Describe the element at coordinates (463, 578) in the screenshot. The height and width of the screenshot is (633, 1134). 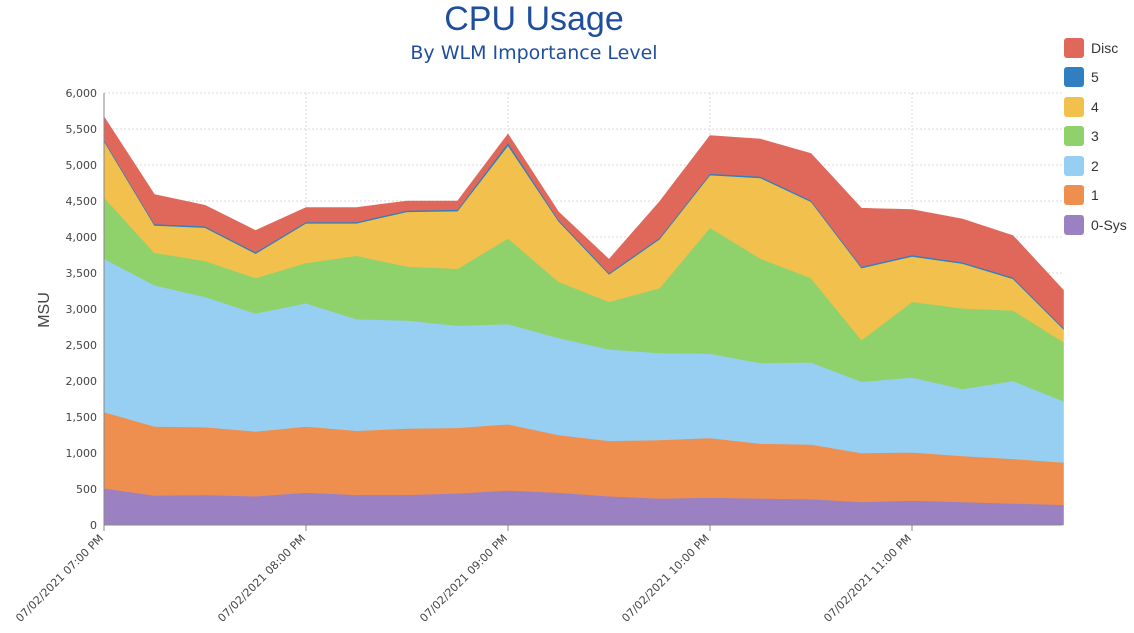
I see `x-tick-label: 07/02/2021 09:00 PM` at that location.